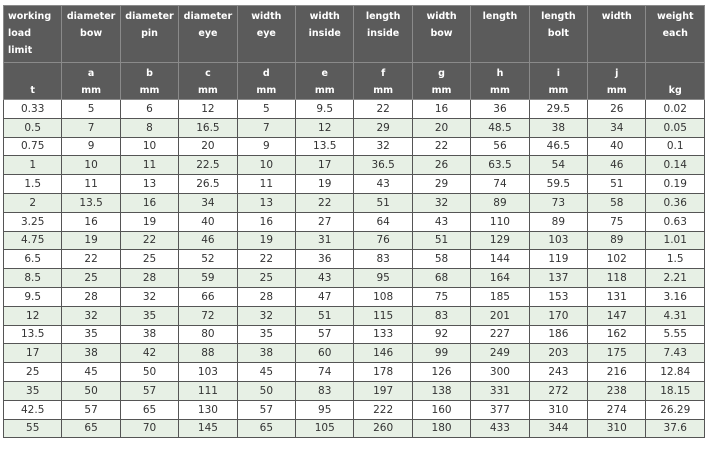  Describe the element at coordinates (617, 259) in the screenshot. I see `table-cell: 102` at that location.